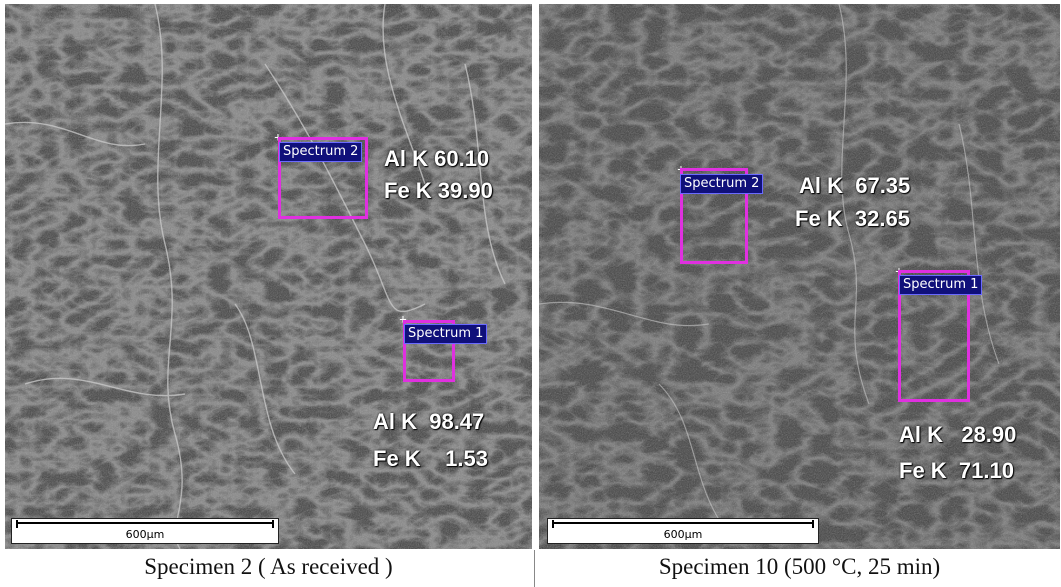 This screenshot has height=587, width=1061. Describe the element at coordinates (799, 566) in the screenshot. I see `caption-specimen-10: Specimen 10 (500 °C, 25 min)` at that location.